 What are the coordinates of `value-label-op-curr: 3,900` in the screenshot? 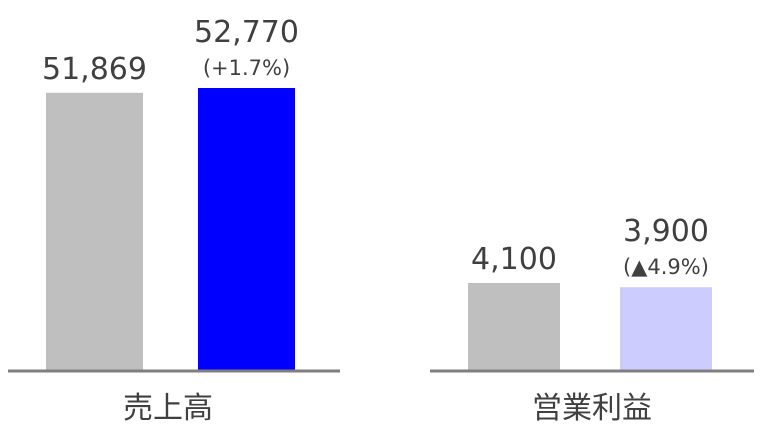 It's located at (666, 231).